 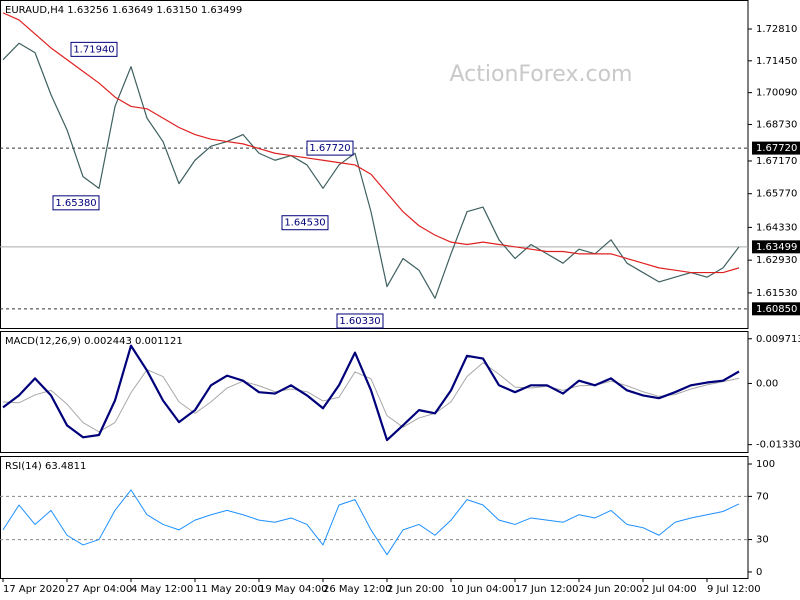 What do you see at coordinates (759, 572) in the screenshot?
I see `y-tick-label: 0` at bounding box center [759, 572].